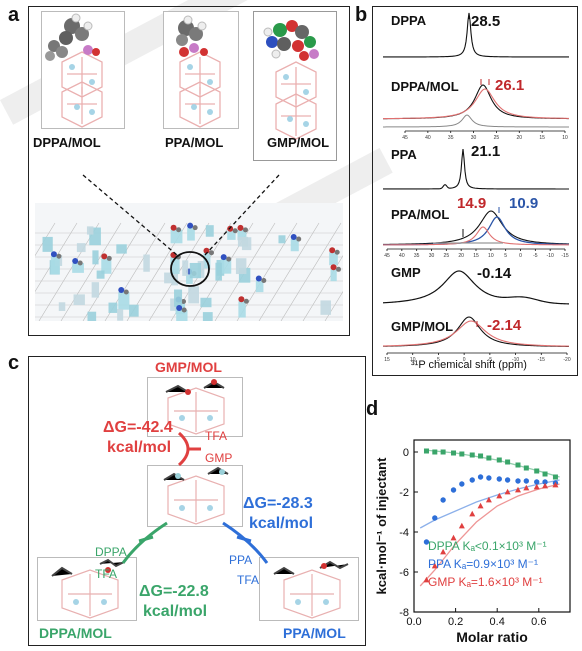 This screenshot has height=651, width=582. Describe the element at coordinates (409, 20) in the screenshot. I see `spectrum-label-dppa: DPPA` at that location.